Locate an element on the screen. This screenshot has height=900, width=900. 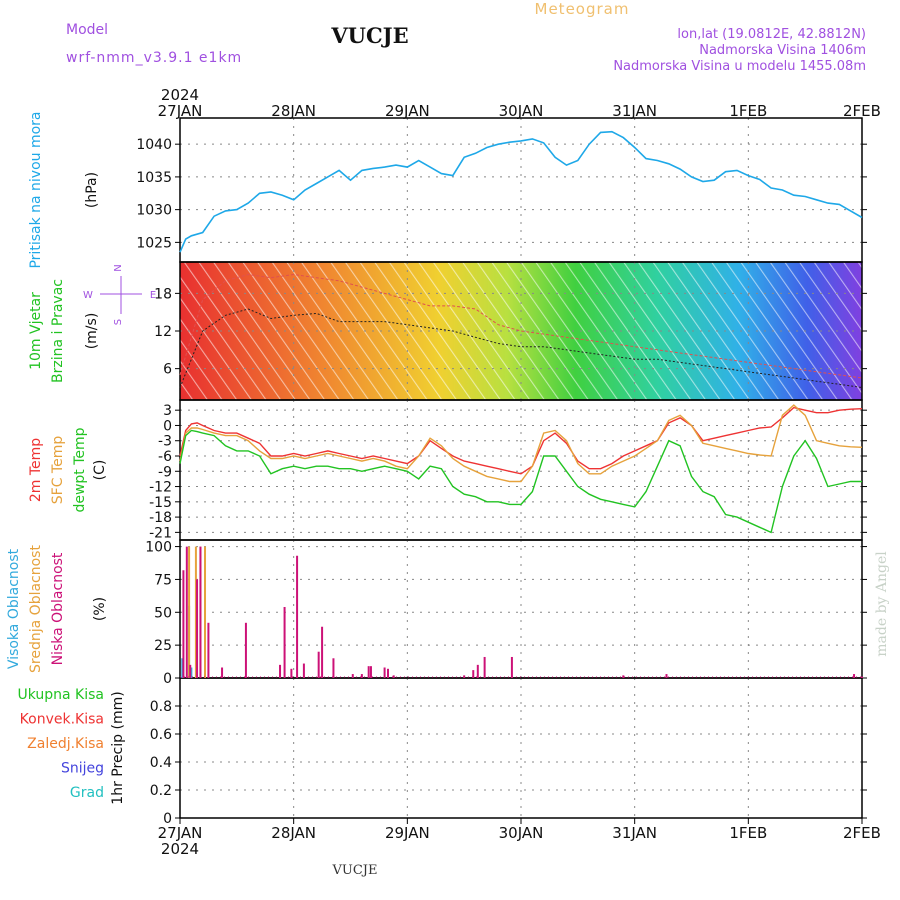
temperature-ytick-label: -21 is located at coordinates (160, 533).